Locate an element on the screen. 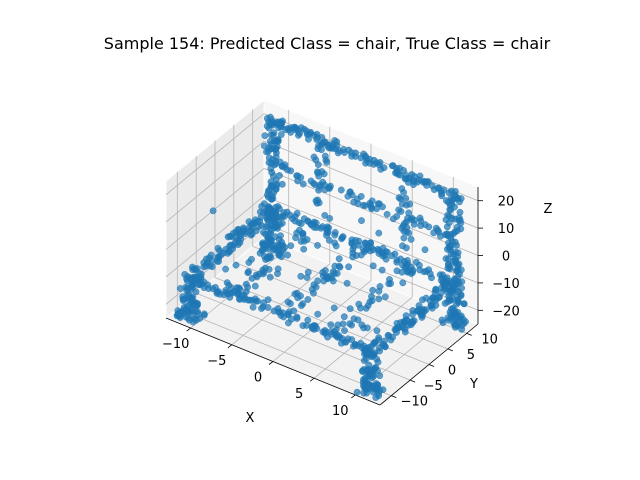  x-grid-line is located at coordinates (281, 236).